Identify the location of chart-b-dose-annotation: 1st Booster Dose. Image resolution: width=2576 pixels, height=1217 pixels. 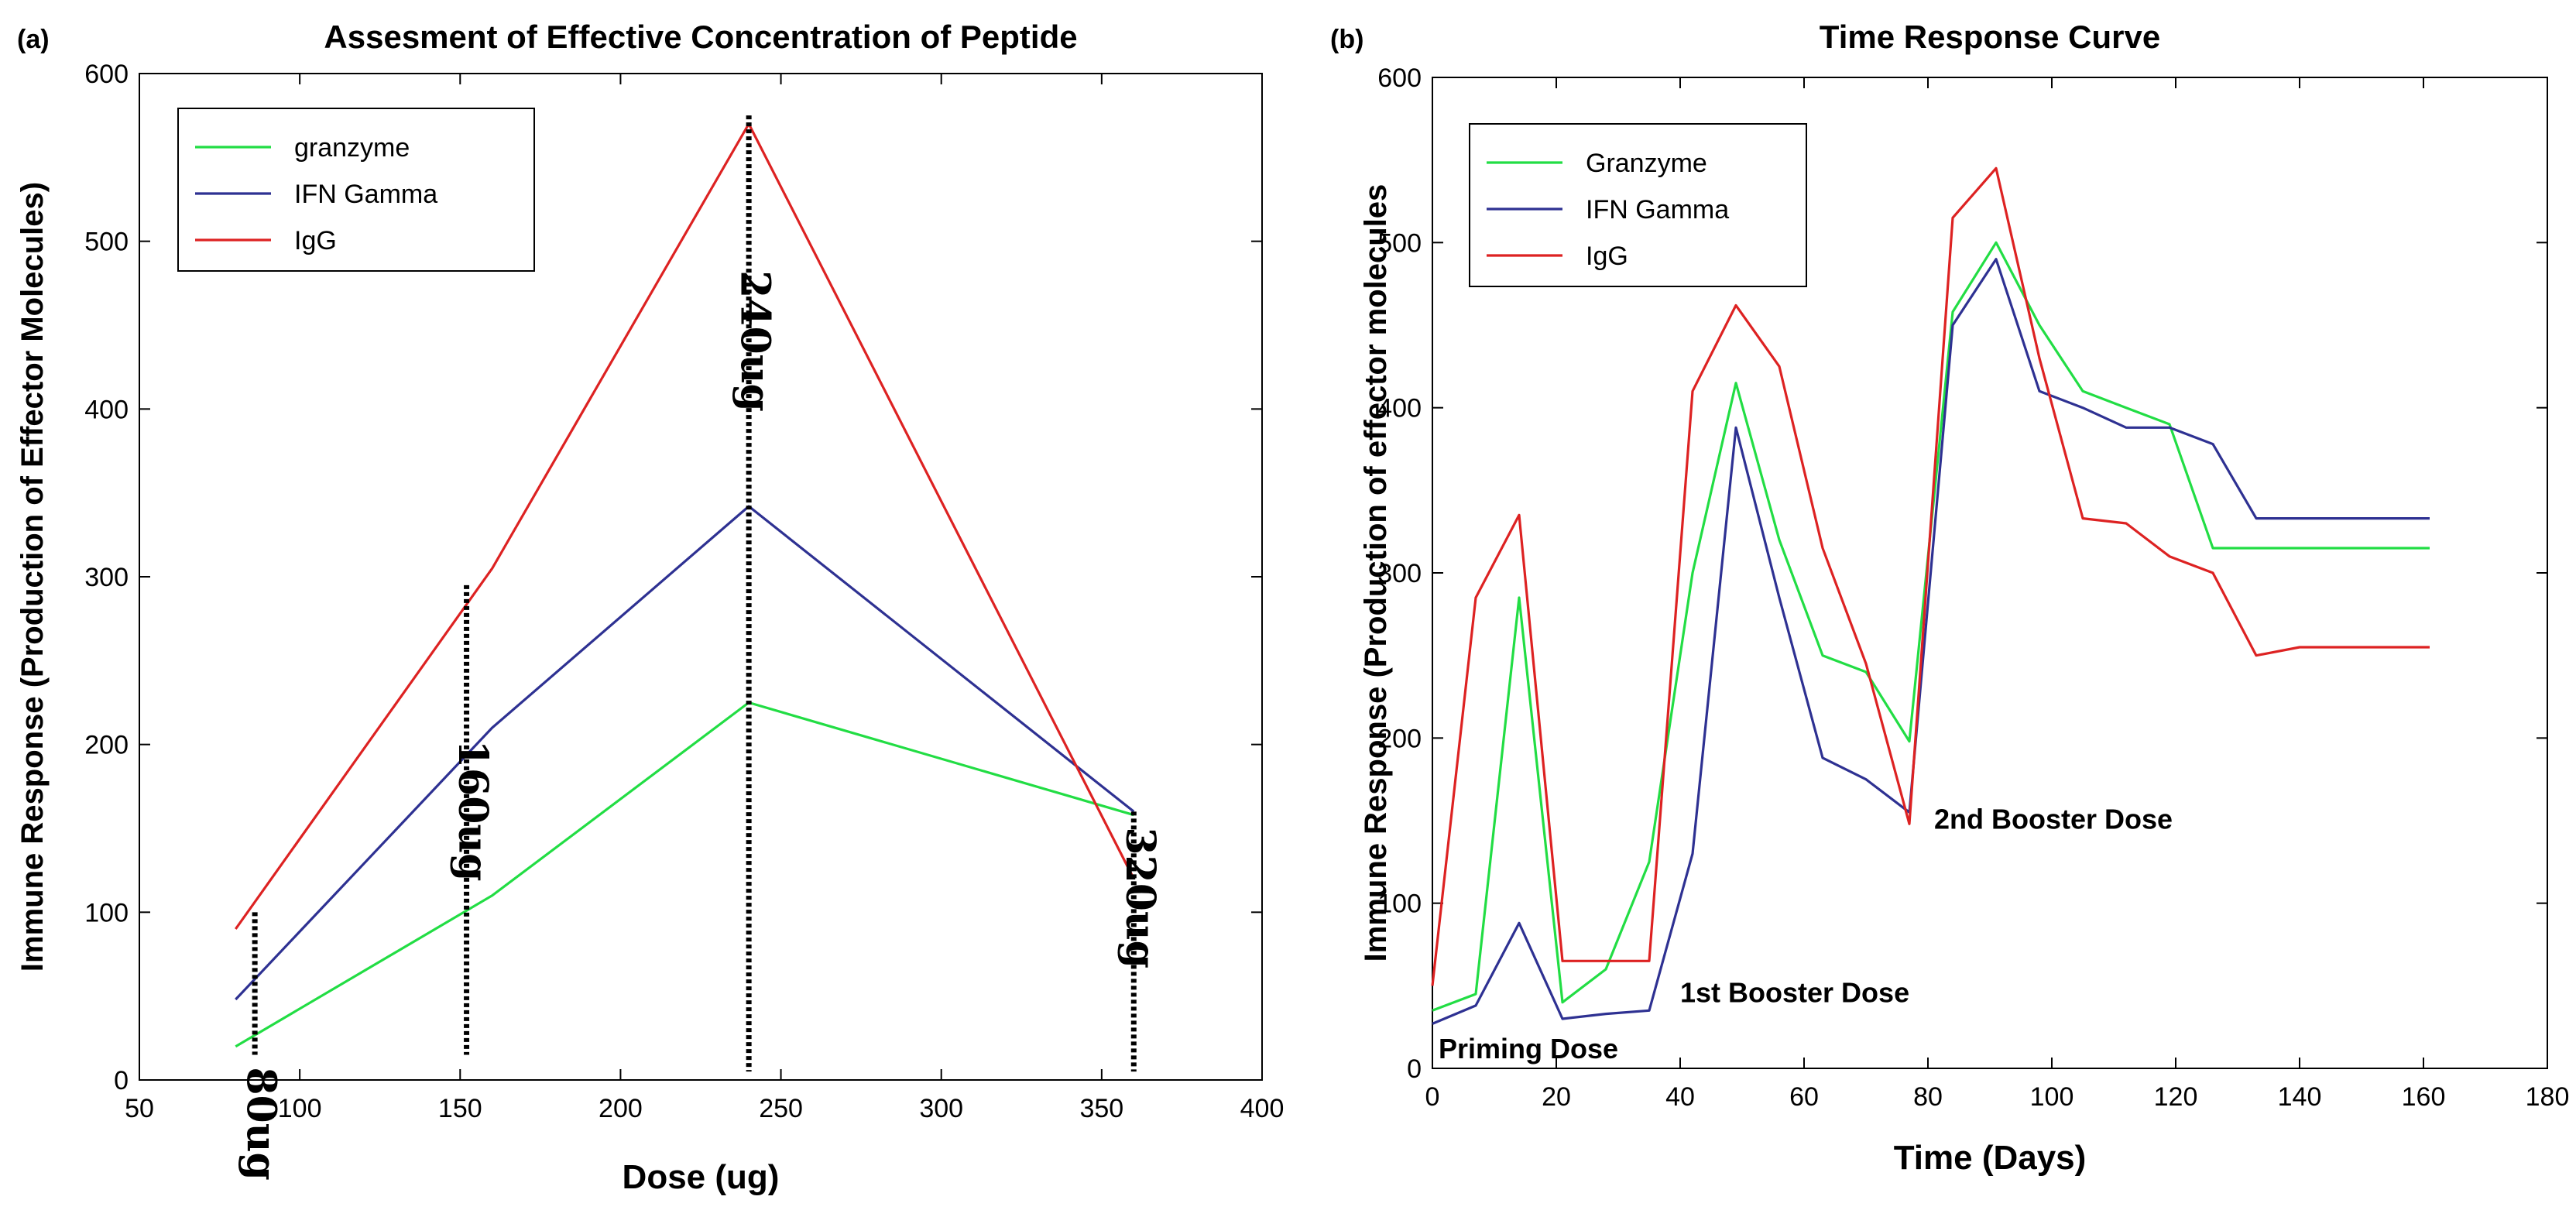
(1794, 993).